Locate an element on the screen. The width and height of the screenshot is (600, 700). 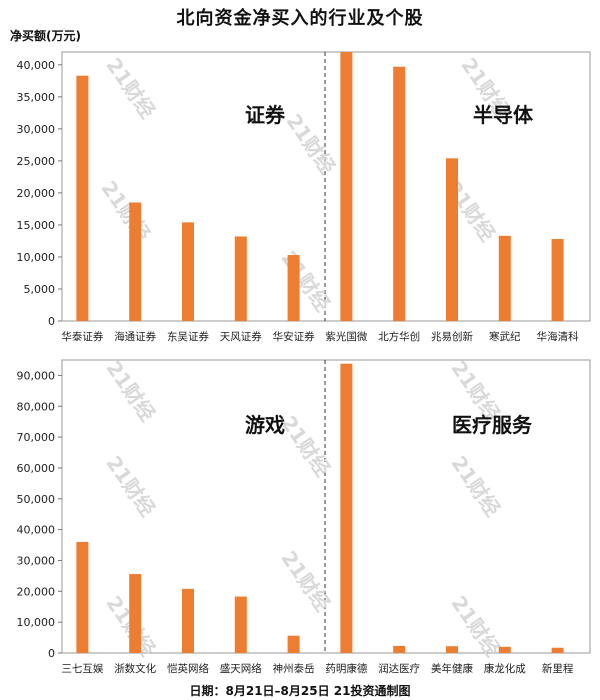
y-tick-label: 60,000 is located at coordinates (36, 468).